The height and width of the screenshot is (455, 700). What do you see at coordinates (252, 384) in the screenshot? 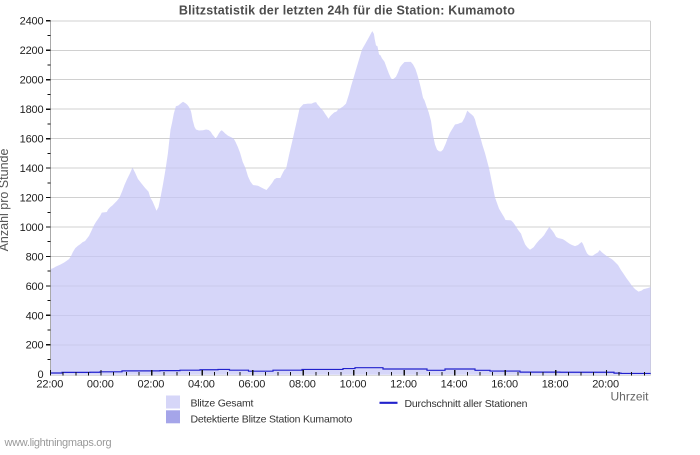
I see `svg-text: 06:00` at bounding box center [252, 384].